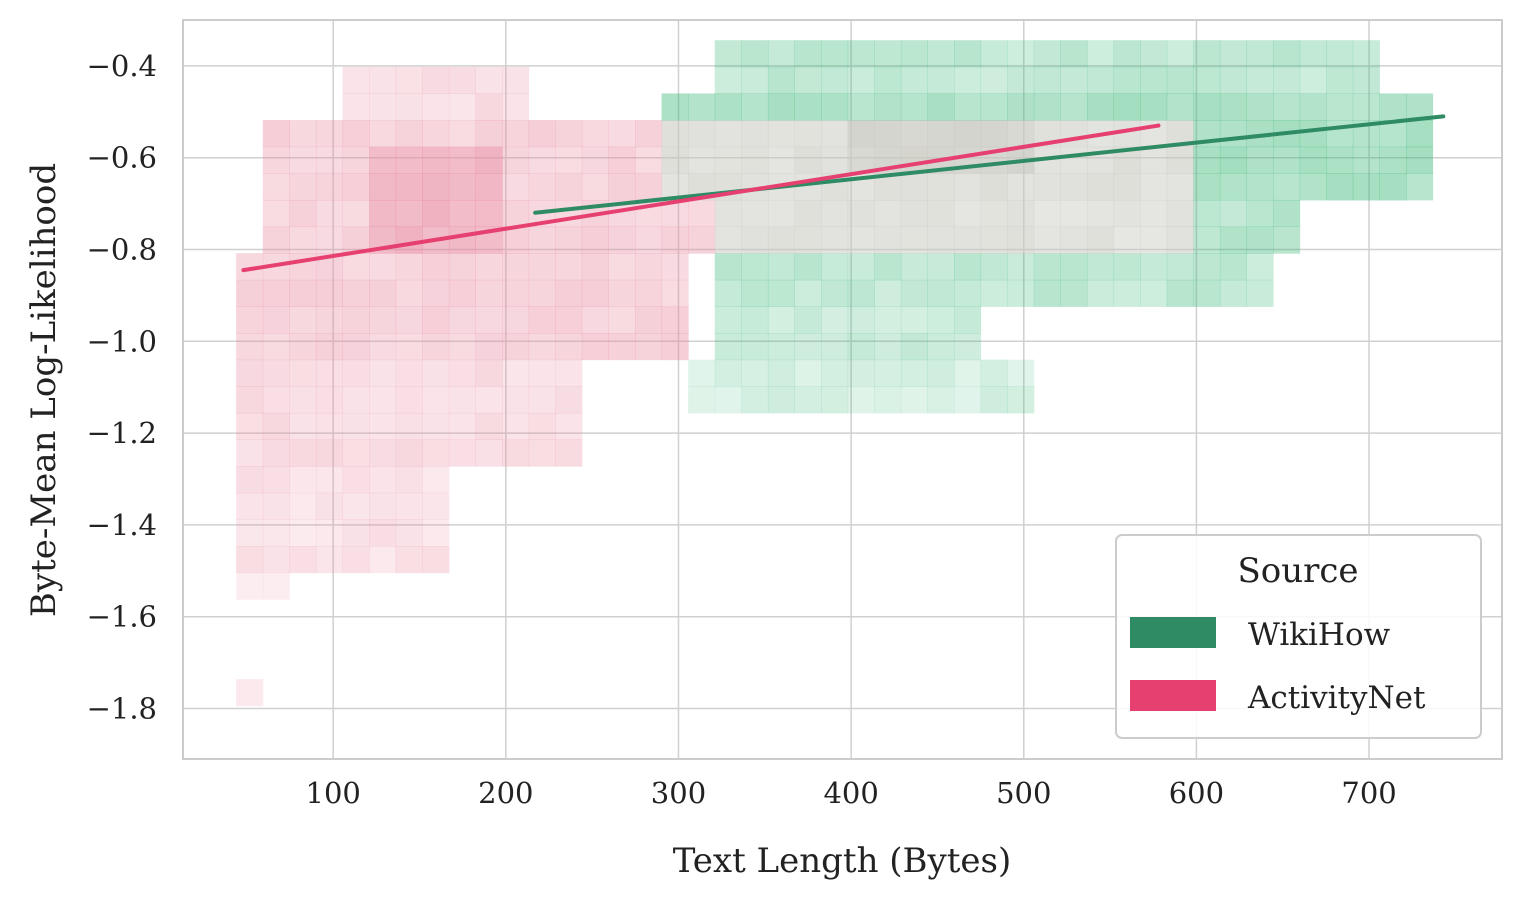 The height and width of the screenshot is (911, 1524). Describe the element at coordinates (701, 198) in the screenshot. I see `regression-line-activitynet` at that location.